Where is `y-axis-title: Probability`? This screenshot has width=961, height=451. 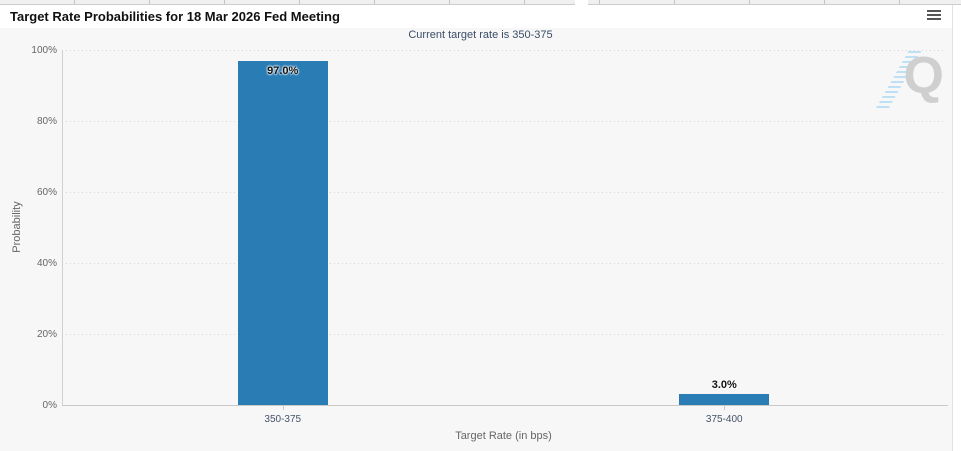
y-axis-title: Probability is located at coordinates (17, 227).